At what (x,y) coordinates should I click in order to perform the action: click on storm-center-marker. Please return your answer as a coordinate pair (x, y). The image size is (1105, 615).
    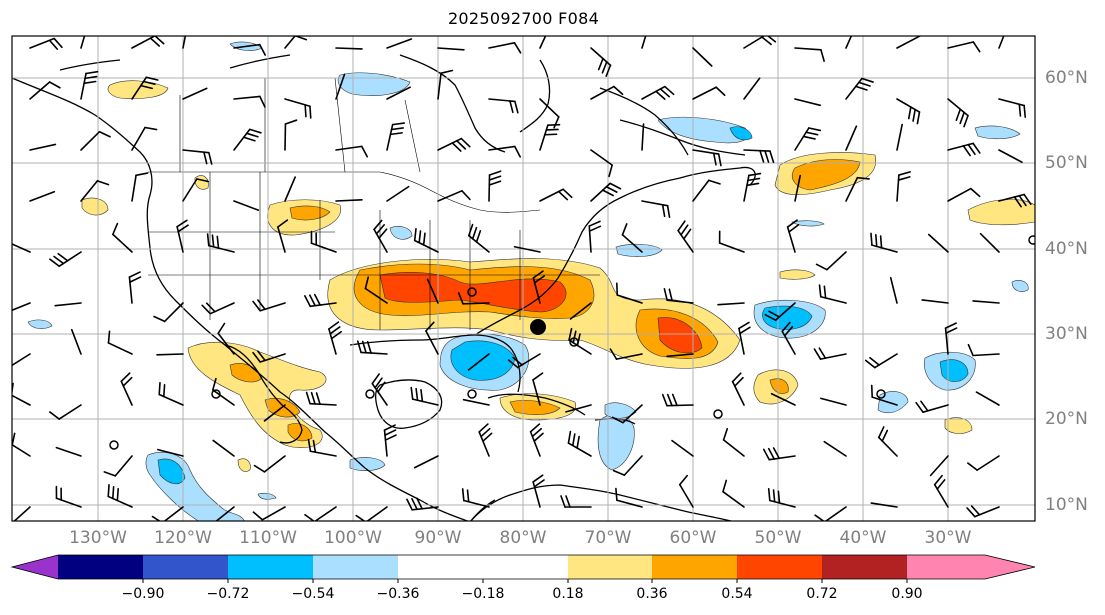
    Looking at the image, I should click on (538, 327).